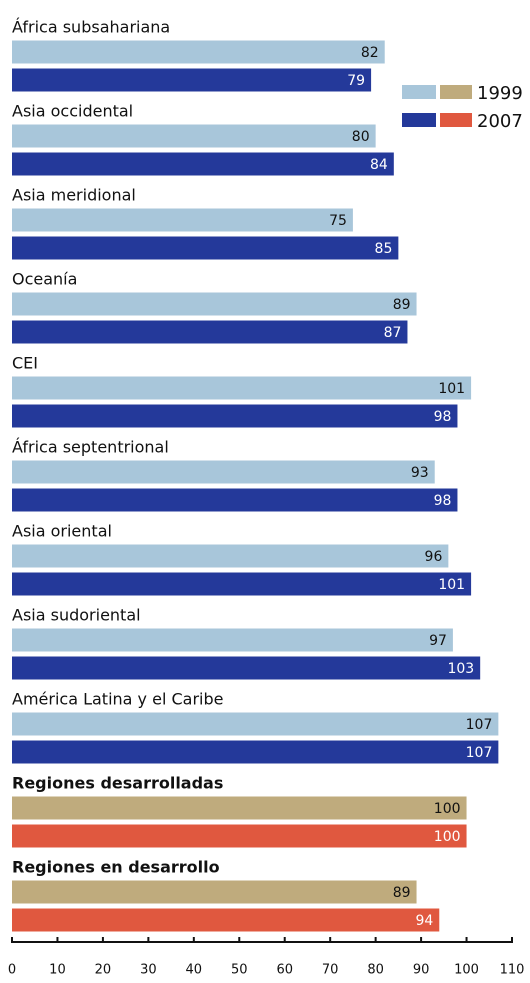 Image resolution: width=530 pixels, height=983 pixels. Describe the element at coordinates (116, 867) in the screenshot. I see `category-label: Regiones en desarrollo` at that location.